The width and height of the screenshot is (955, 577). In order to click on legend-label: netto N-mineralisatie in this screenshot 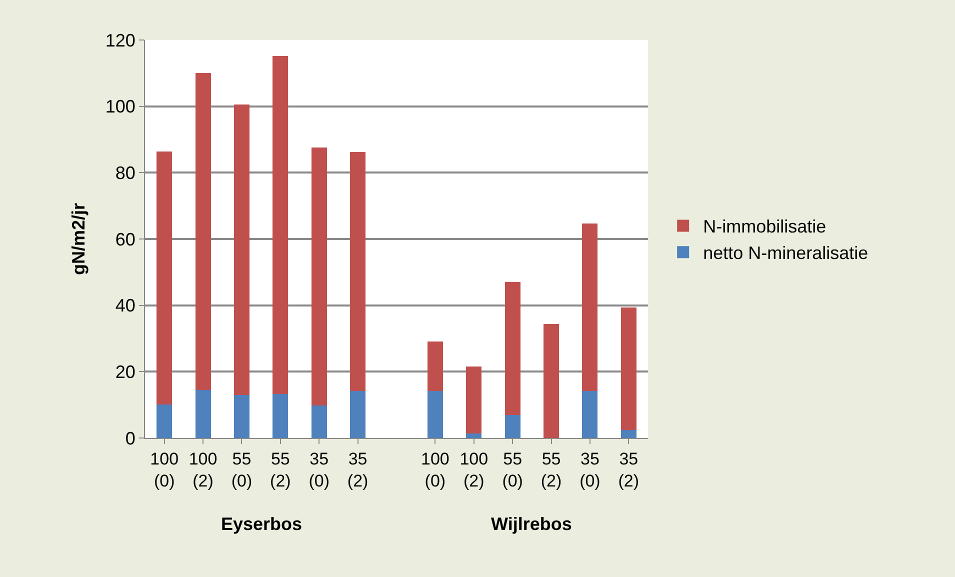, I will do `click(785, 253)`.